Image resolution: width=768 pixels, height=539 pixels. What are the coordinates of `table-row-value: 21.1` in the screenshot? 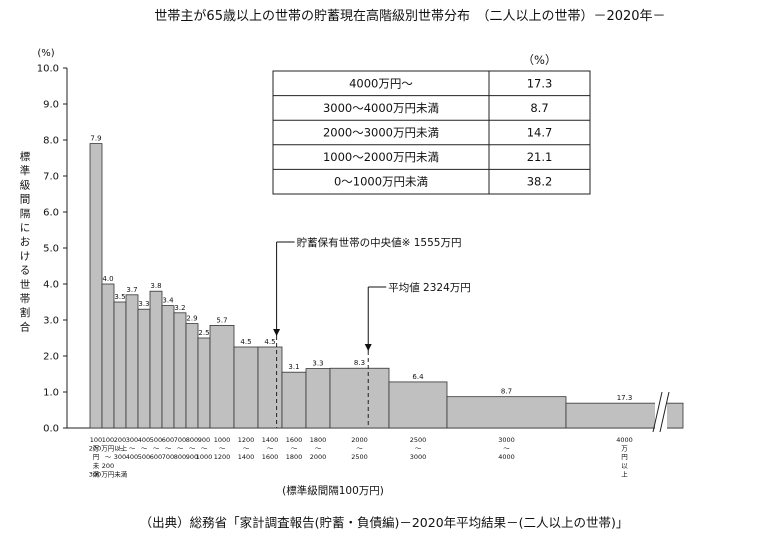 It's located at (540, 157).